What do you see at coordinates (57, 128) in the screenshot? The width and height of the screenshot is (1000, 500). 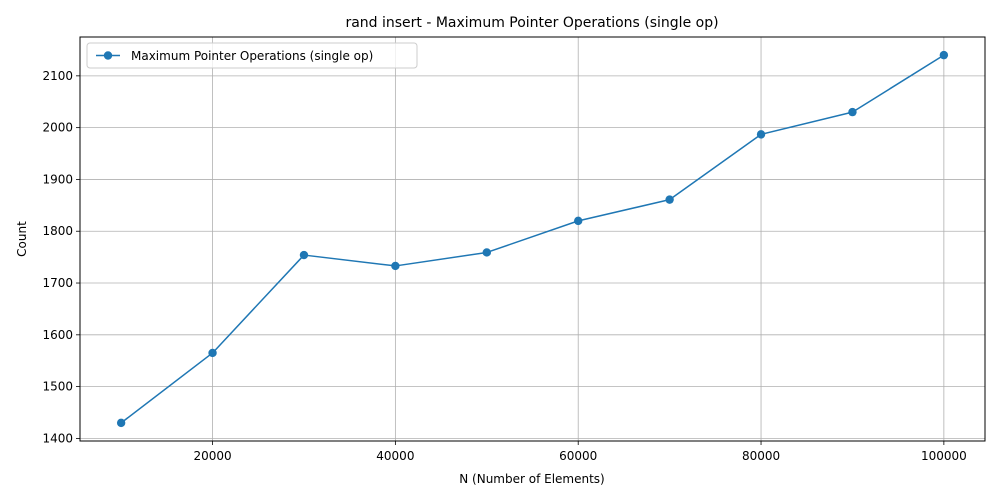 I see `y-tick-label: 2000` at bounding box center [57, 128].